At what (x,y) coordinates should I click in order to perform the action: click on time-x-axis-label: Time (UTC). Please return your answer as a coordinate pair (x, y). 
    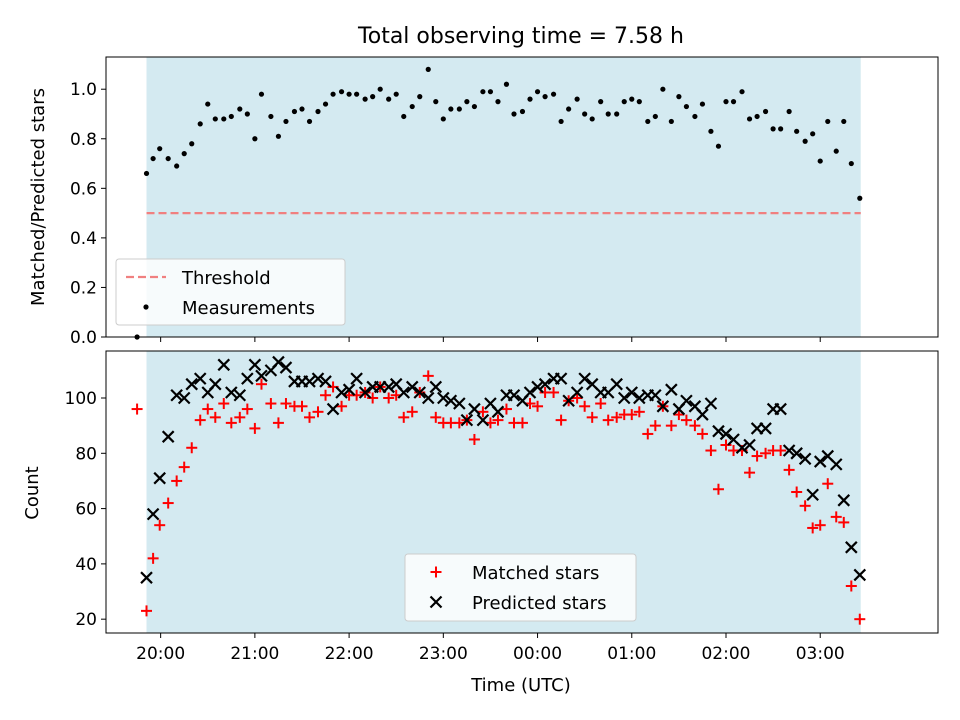
    Looking at the image, I should click on (520, 685).